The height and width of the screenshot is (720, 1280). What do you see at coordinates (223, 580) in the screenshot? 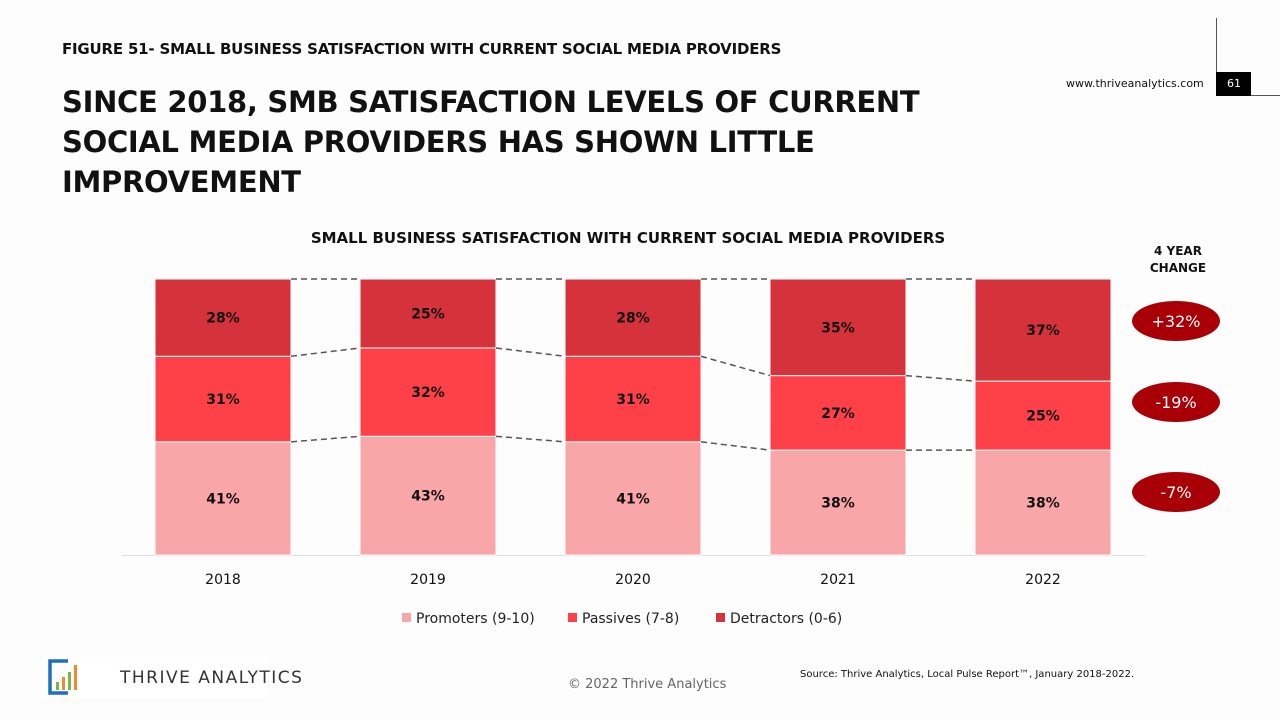
I see `x-tick-label: 2018` at bounding box center [223, 580].